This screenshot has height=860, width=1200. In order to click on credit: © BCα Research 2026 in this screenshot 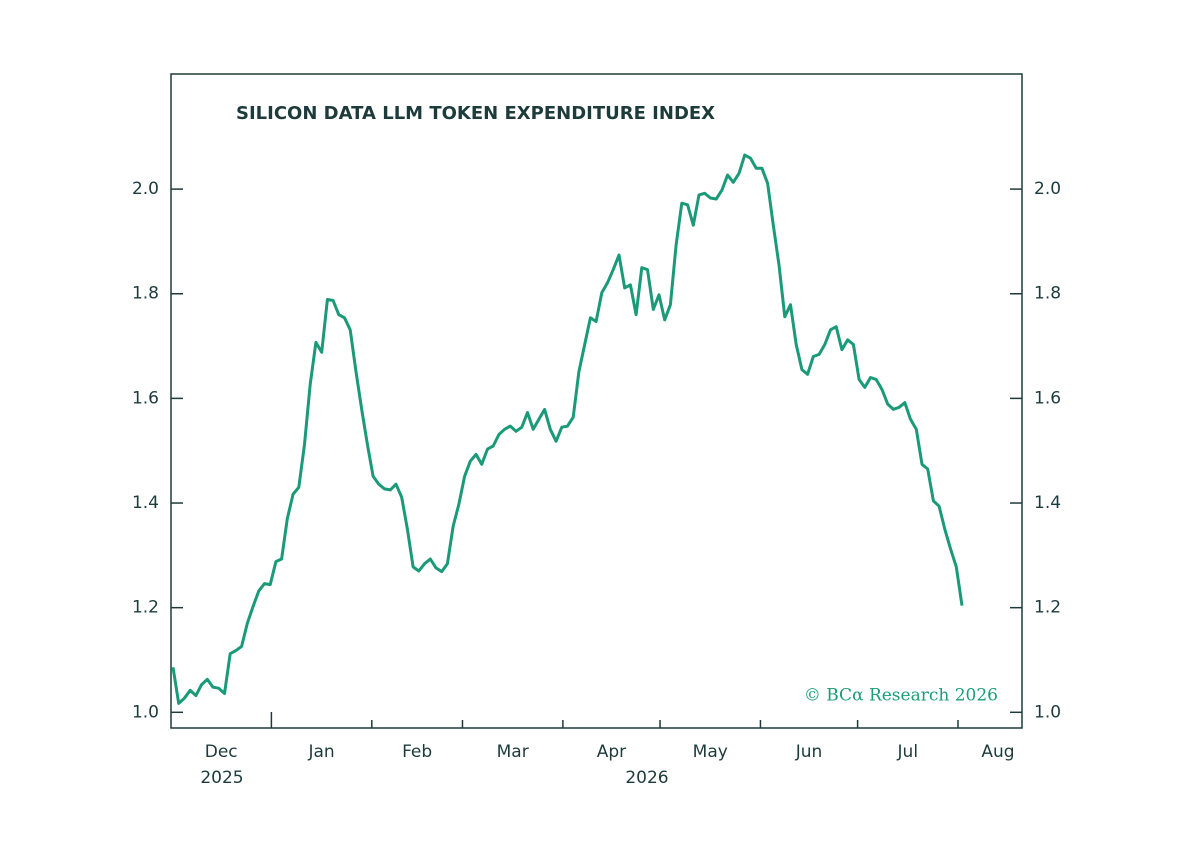, I will do `click(901, 696)`.